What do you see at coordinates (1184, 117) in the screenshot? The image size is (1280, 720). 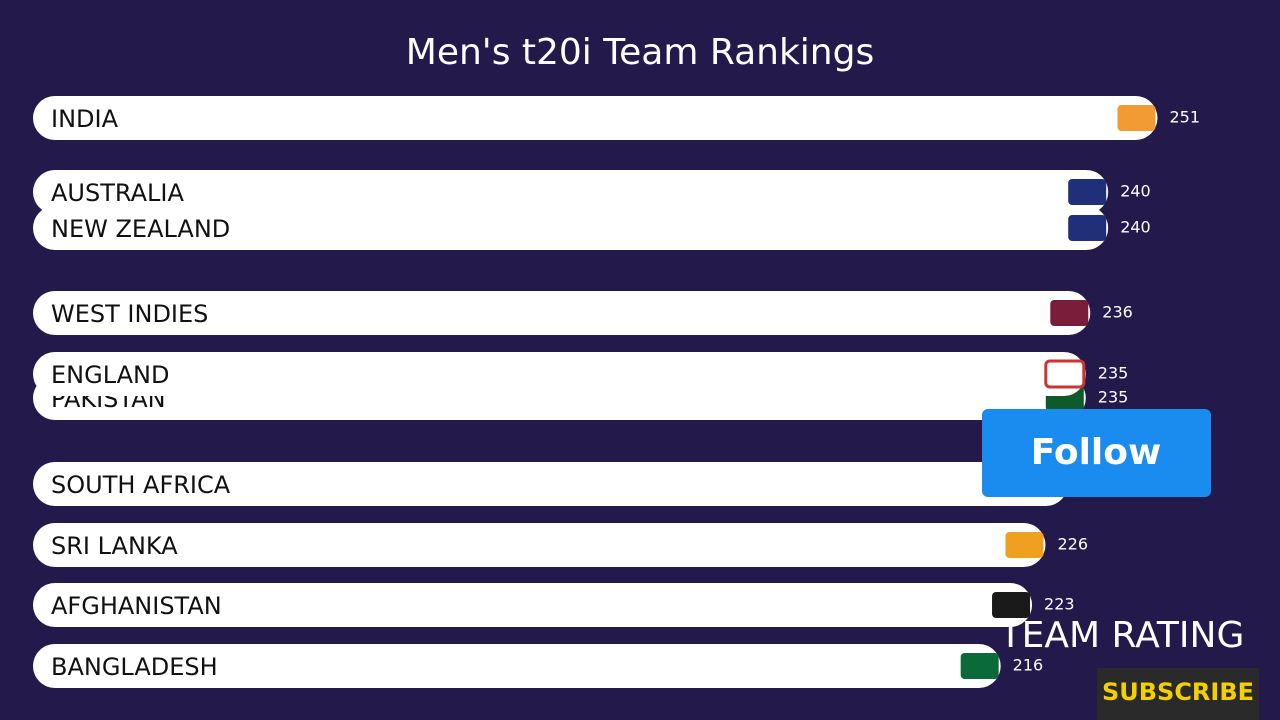 I see `value-label: 251` at bounding box center [1184, 117].